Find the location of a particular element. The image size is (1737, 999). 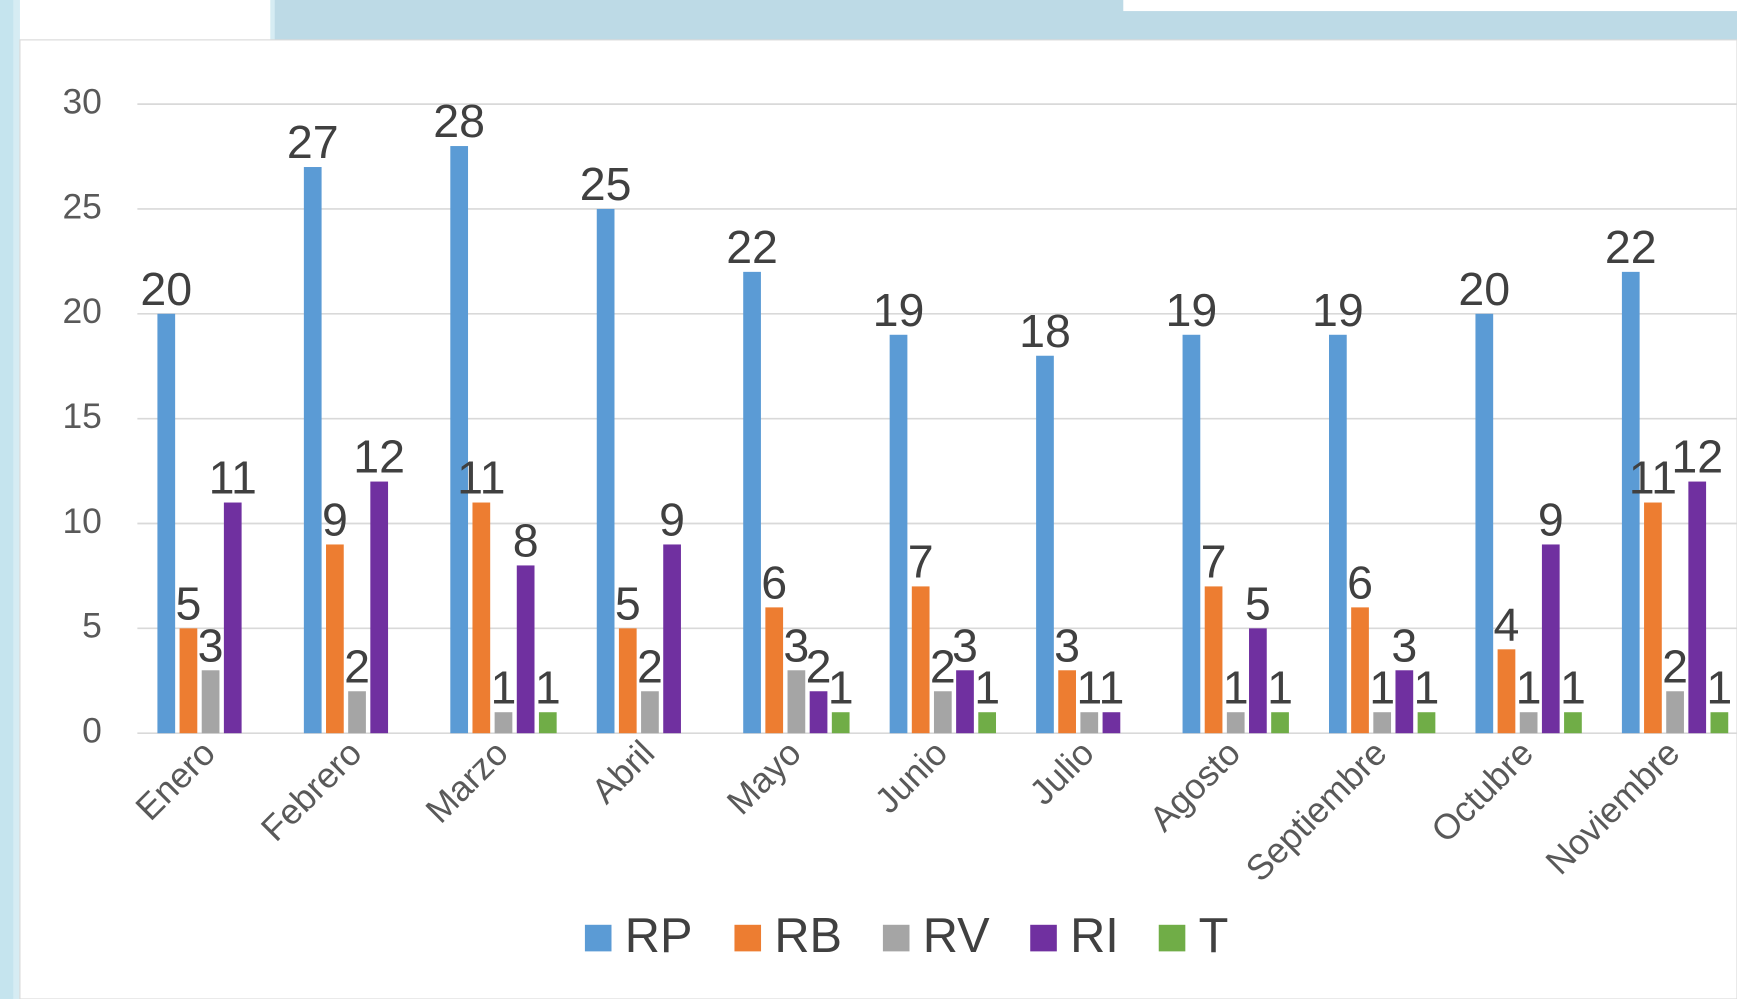

data-label: 28 is located at coordinates (459, 121).